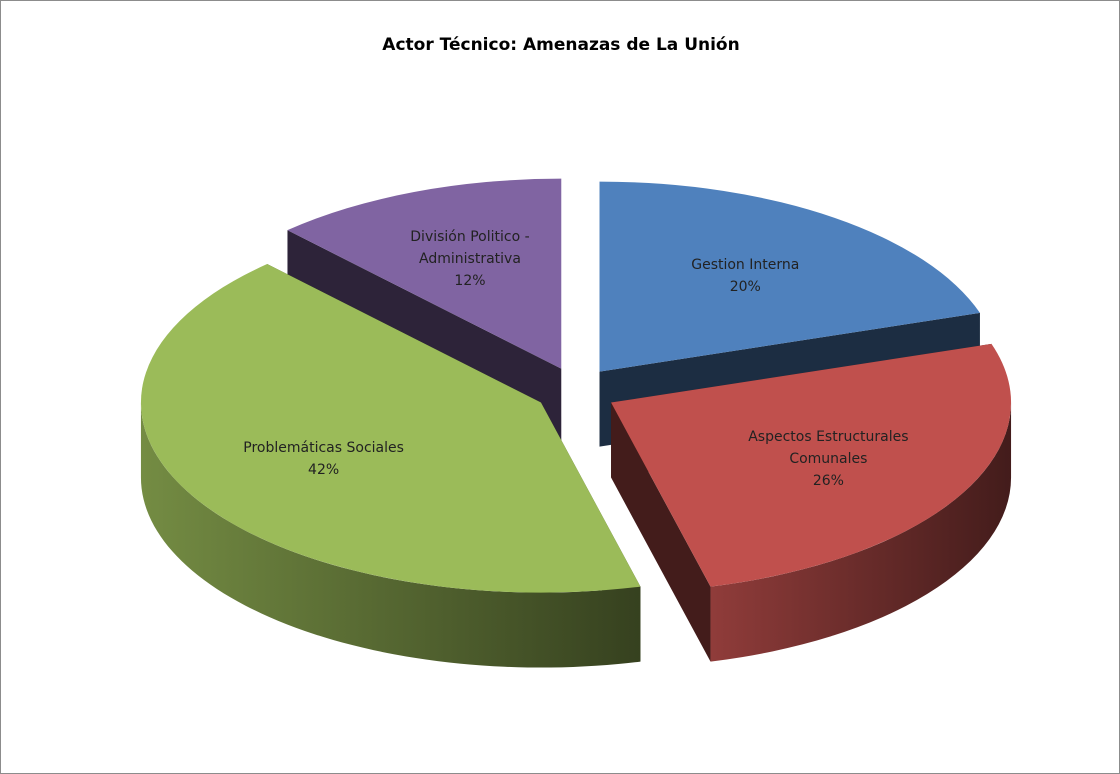 This screenshot has height=774, width=1120. I want to click on data-label: Gestion Interna 20%, so click(745, 276).